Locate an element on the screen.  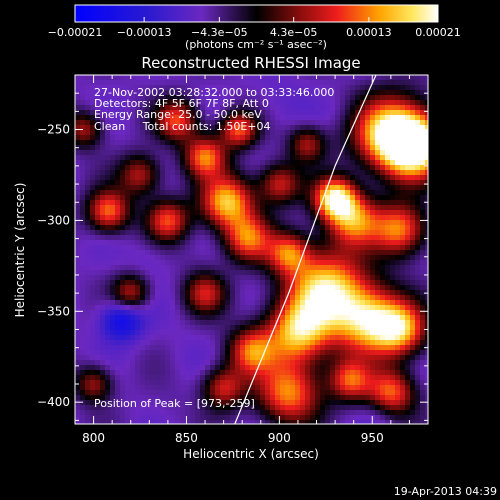
peak-position: Position of Peak = [973,-259] is located at coordinates (174, 403).